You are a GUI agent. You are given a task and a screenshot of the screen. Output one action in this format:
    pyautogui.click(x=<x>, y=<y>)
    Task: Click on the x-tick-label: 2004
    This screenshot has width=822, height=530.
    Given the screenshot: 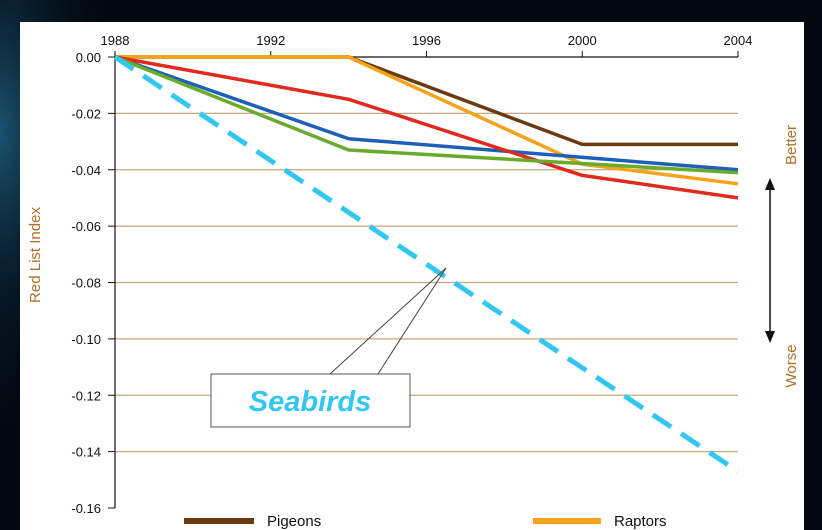 What is the action you would take?
    pyautogui.click(x=738, y=40)
    